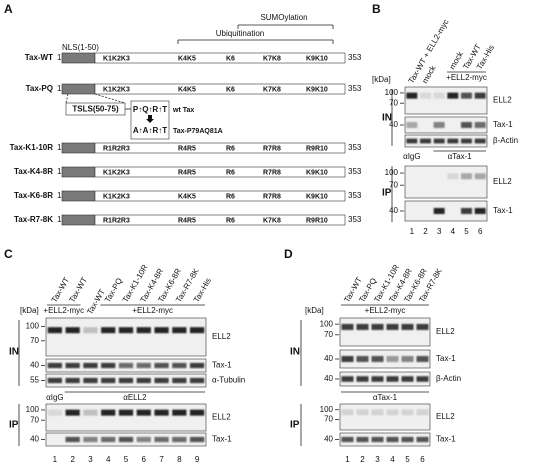 Image resolution: width=550 pixels, height=467 pixels. Describe the element at coordinates (187, 89) in the screenshot. I see `site-label: K4K5` at that location.